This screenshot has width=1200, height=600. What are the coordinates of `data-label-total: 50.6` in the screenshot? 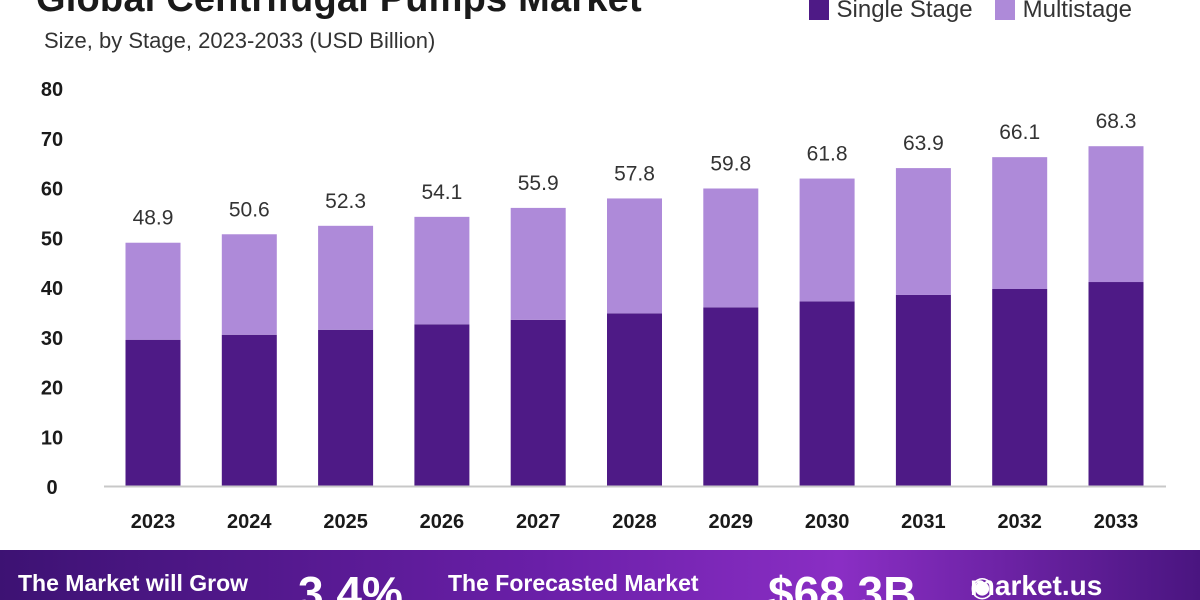 It's located at (249, 209).